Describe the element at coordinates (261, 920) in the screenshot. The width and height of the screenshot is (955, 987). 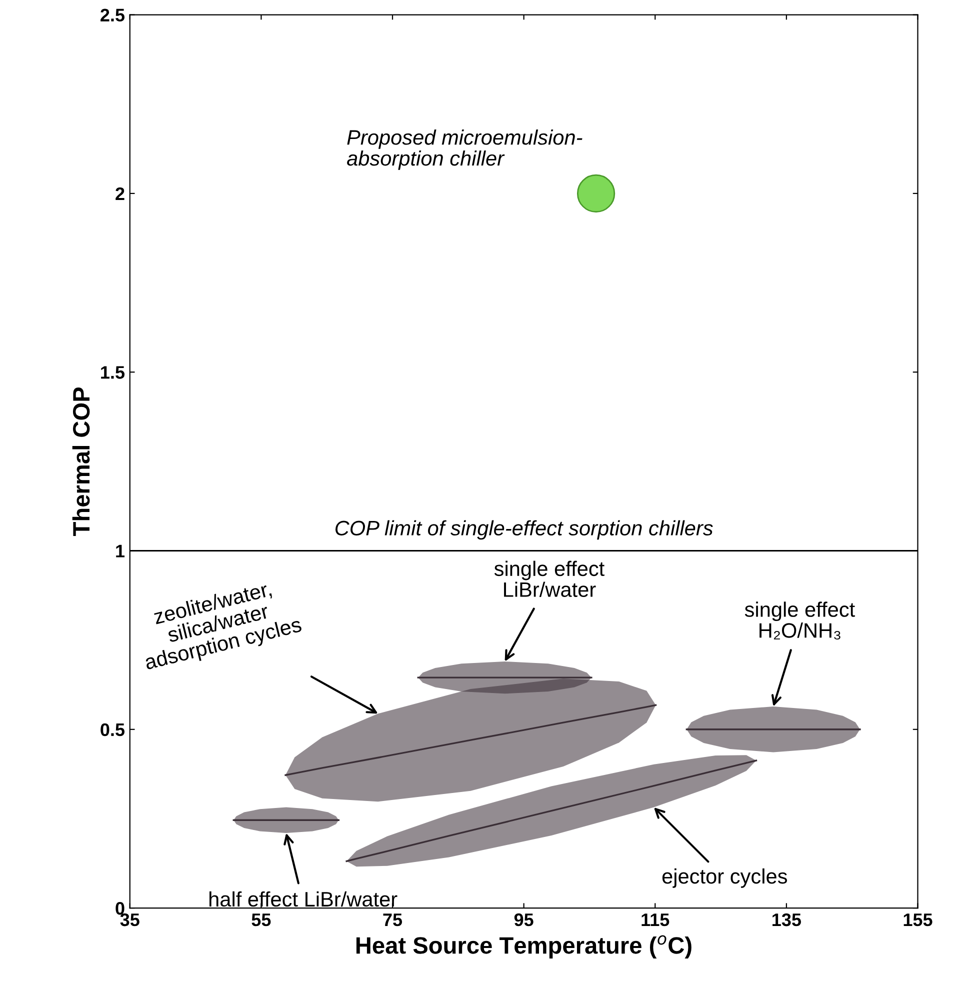
I see `x-tick-label: 55` at that location.